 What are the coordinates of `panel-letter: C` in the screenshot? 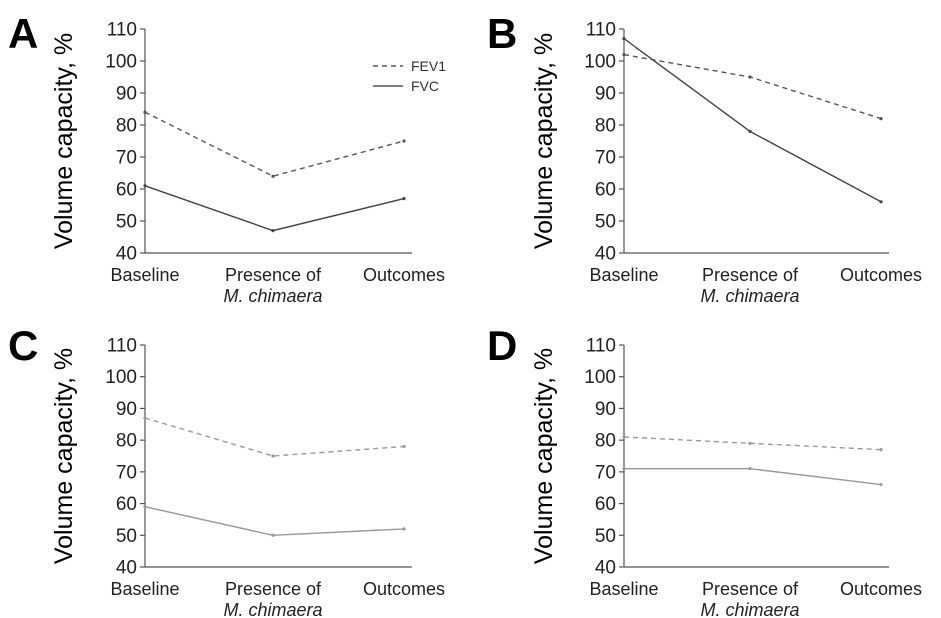 It's located at (23, 345).